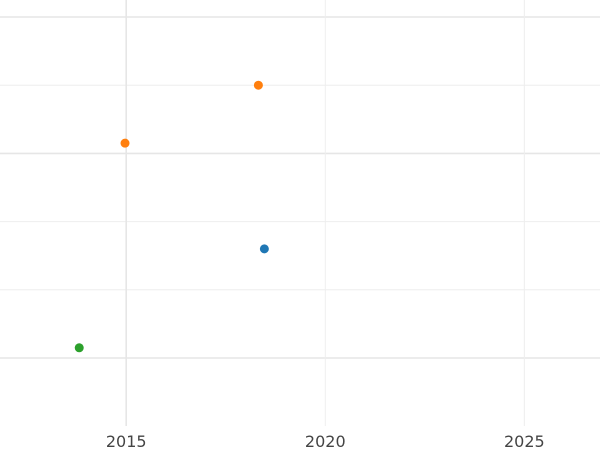 The image size is (600, 450). Describe the element at coordinates (126, 441) in the screenshot. I see `x-tick-label: 2015` at that location.